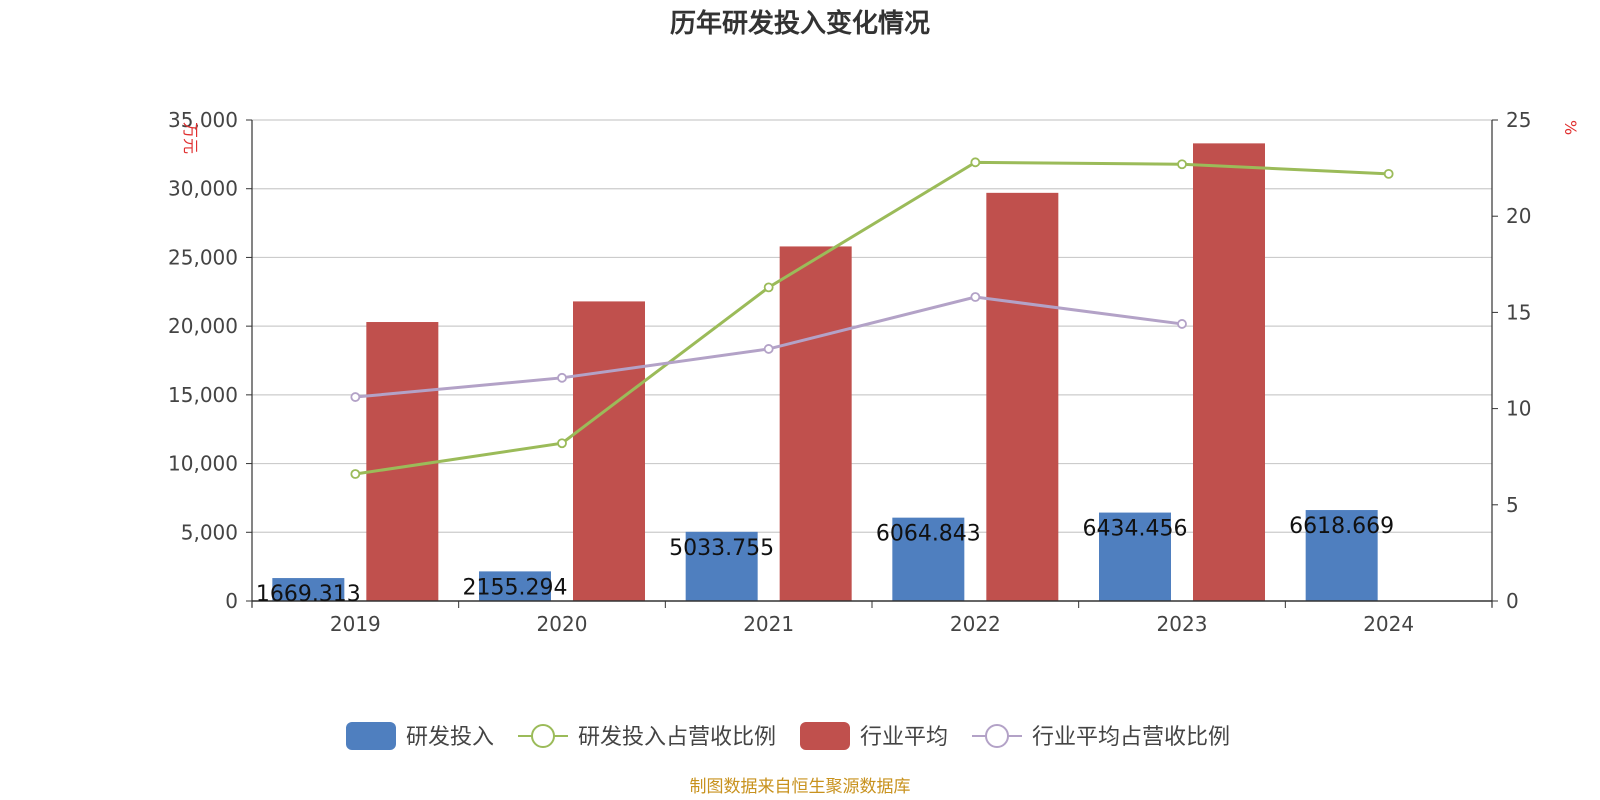  Describe the element at coordinates (1341, 526) in the screenshot. I see `data-label: 6618.669` at that location.